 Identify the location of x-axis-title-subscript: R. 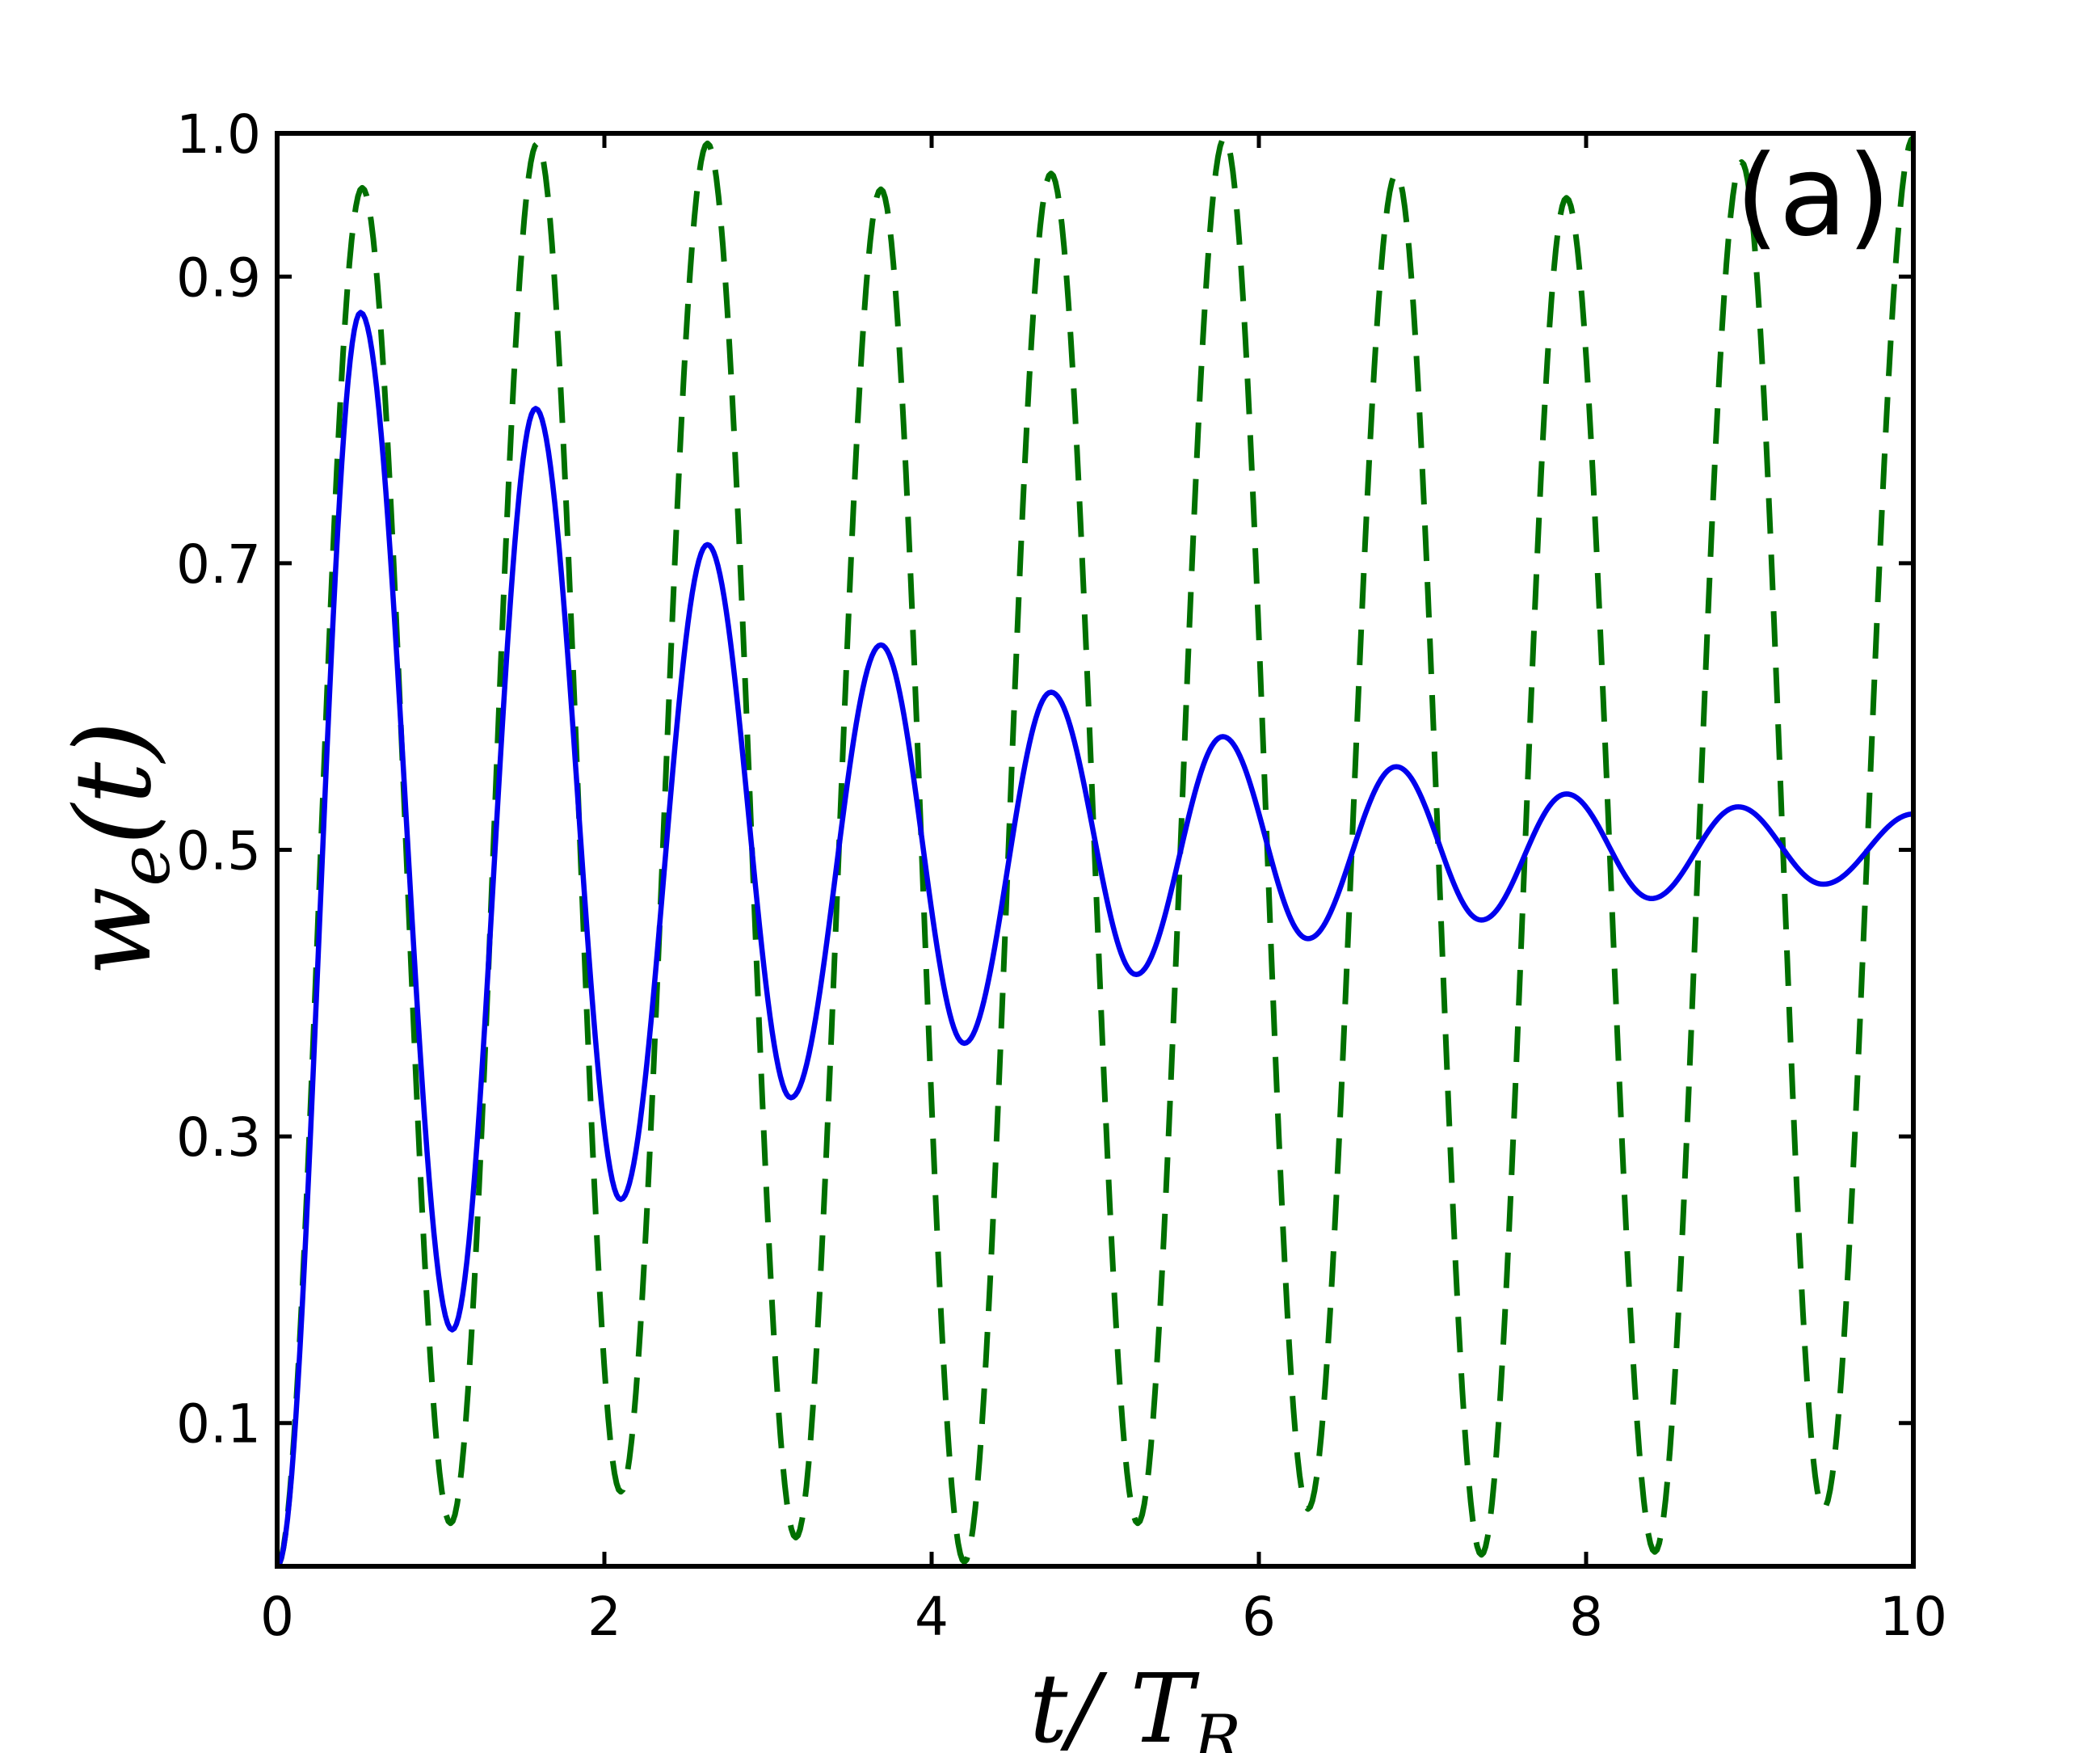
(1216, 1727).